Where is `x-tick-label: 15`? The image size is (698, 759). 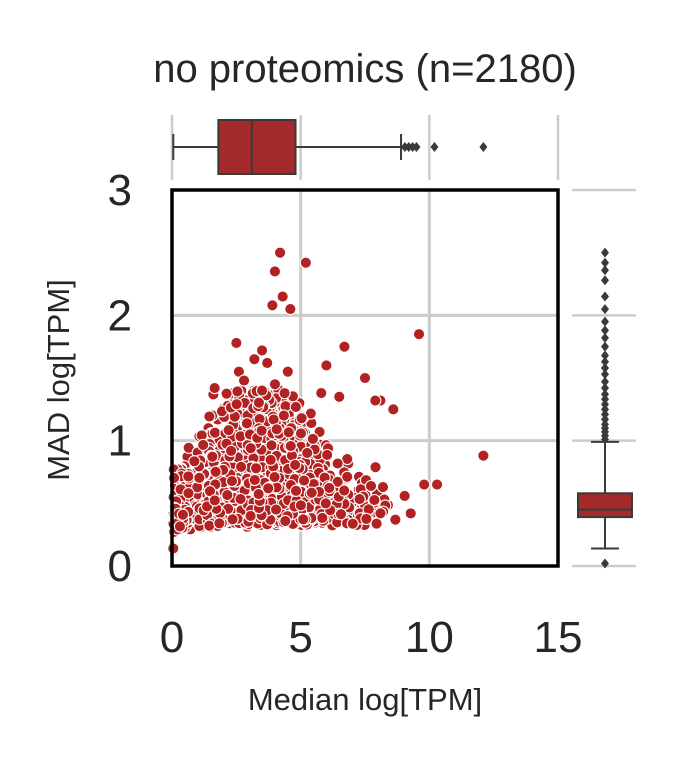 x-tick-label: 15 is located at coordinates (558, 637).